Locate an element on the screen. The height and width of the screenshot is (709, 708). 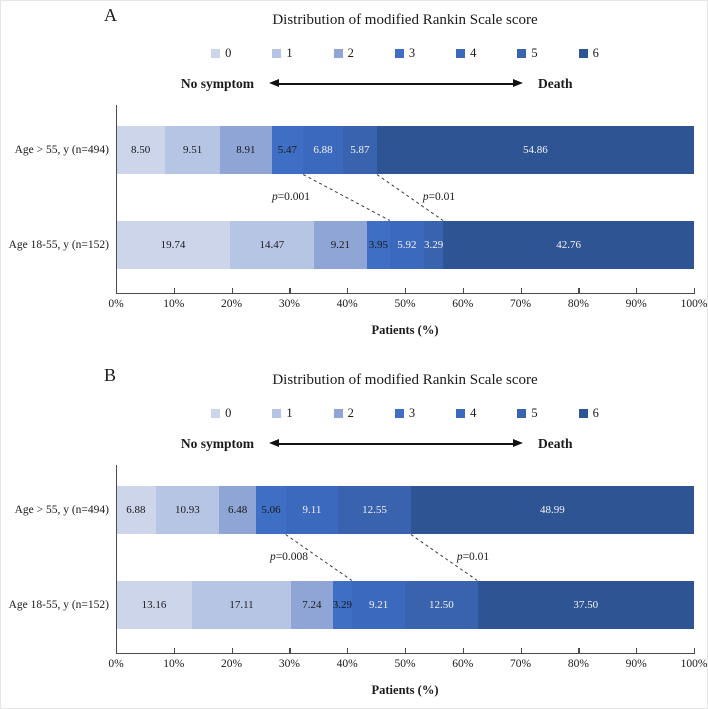
segment-value-label: 48.99 is located at coordinates (552, 510).